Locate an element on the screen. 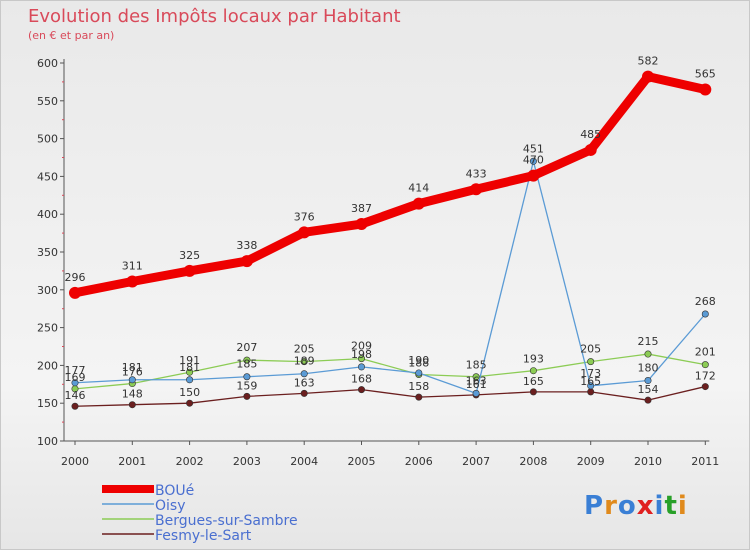 The image size is (750, 550). legend-label: BOUé is located at coordinates (174, 491).